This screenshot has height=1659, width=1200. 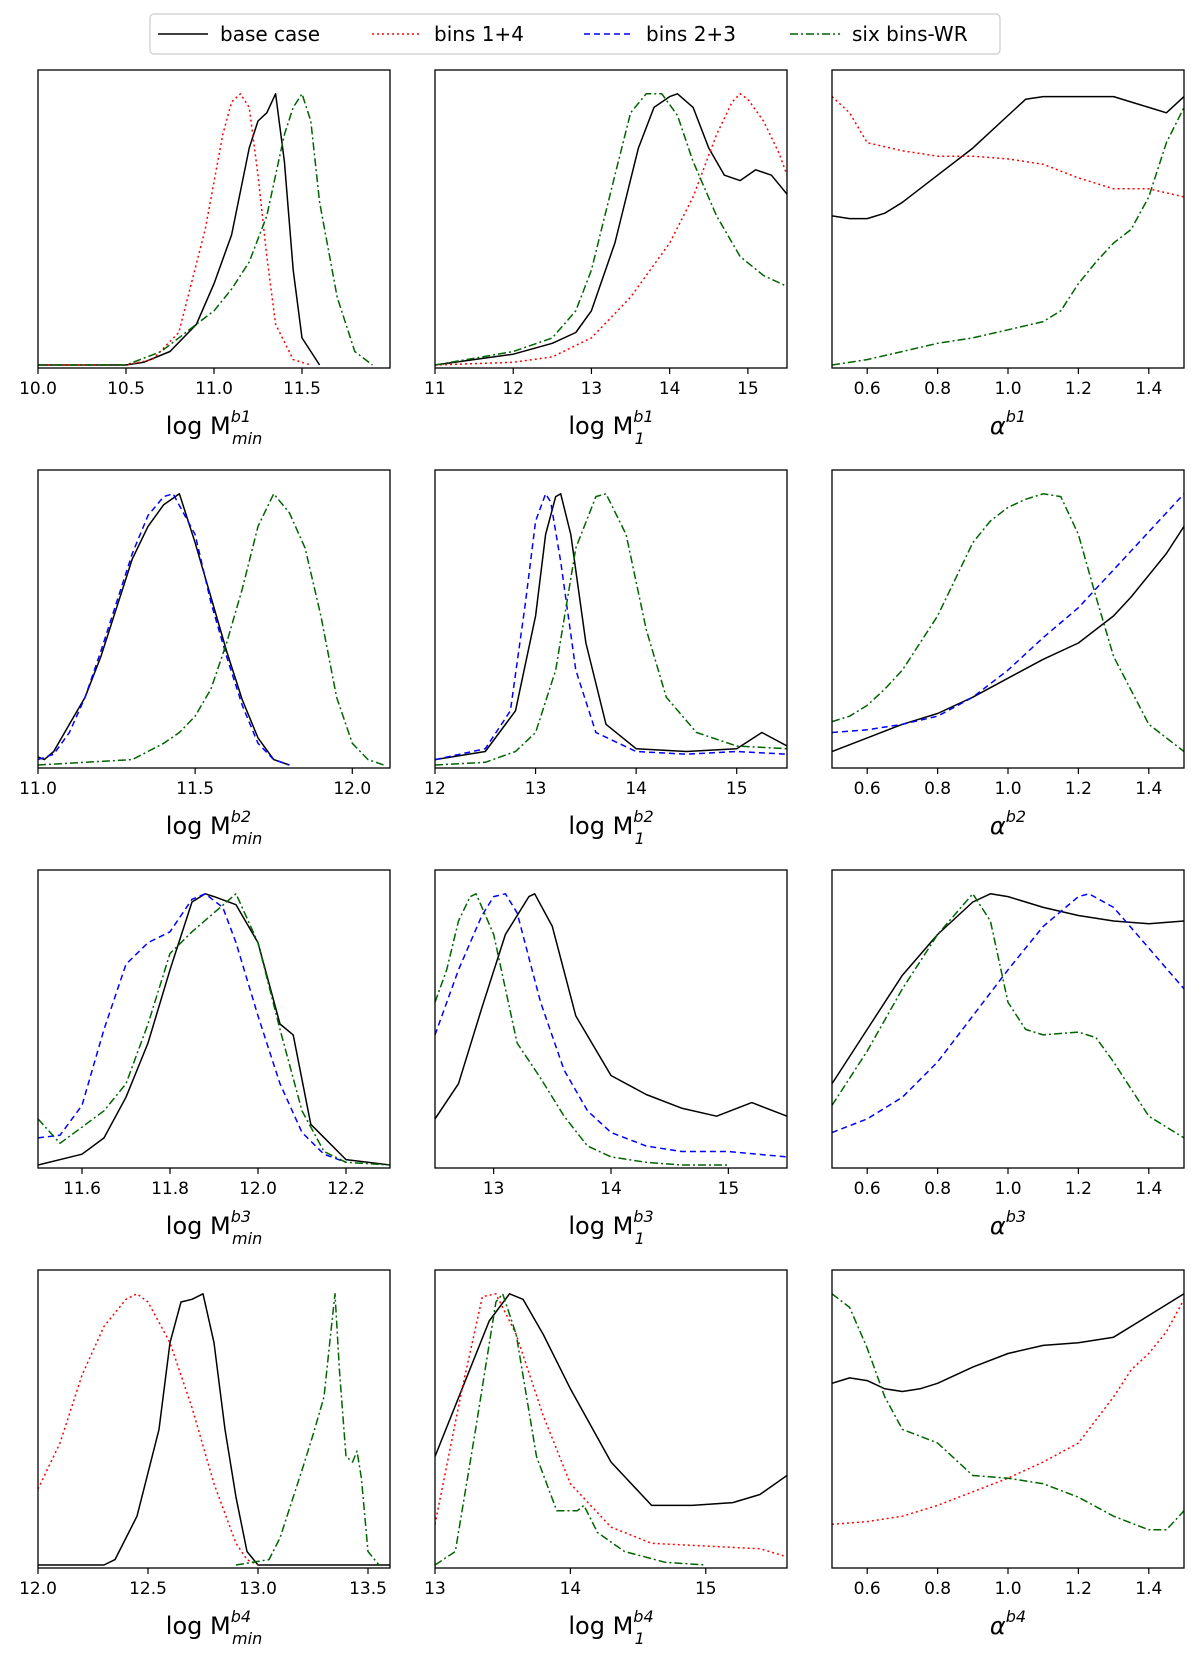 I want to click on x-axis-label: log Mb1 1, so click(x=610, y=427).